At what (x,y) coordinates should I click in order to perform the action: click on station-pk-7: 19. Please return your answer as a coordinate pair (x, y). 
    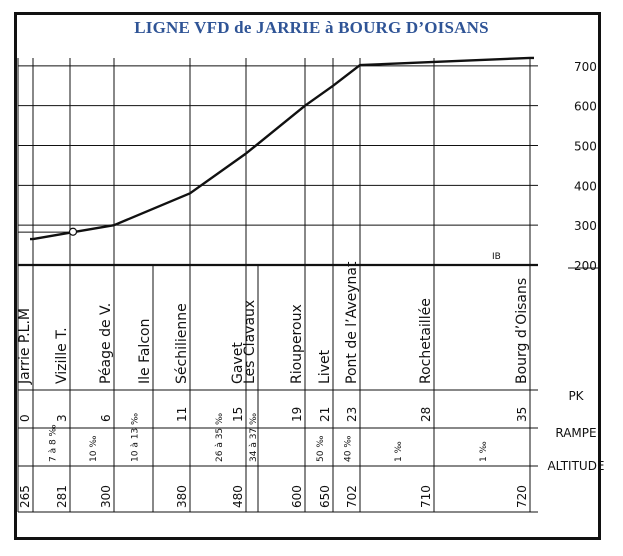
    Looking at the image, I should click on (297, 414).